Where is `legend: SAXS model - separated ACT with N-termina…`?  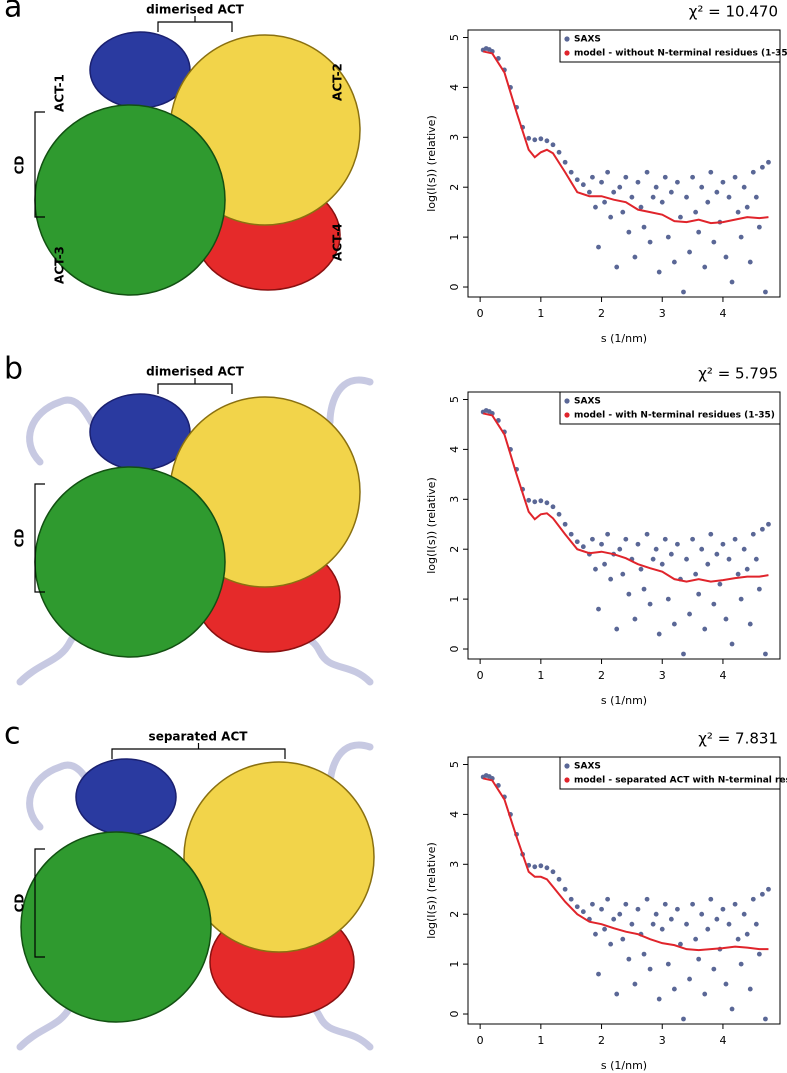
legend: SAXS model - separated ACT with N-termina… is located at coordinates (673, 773).